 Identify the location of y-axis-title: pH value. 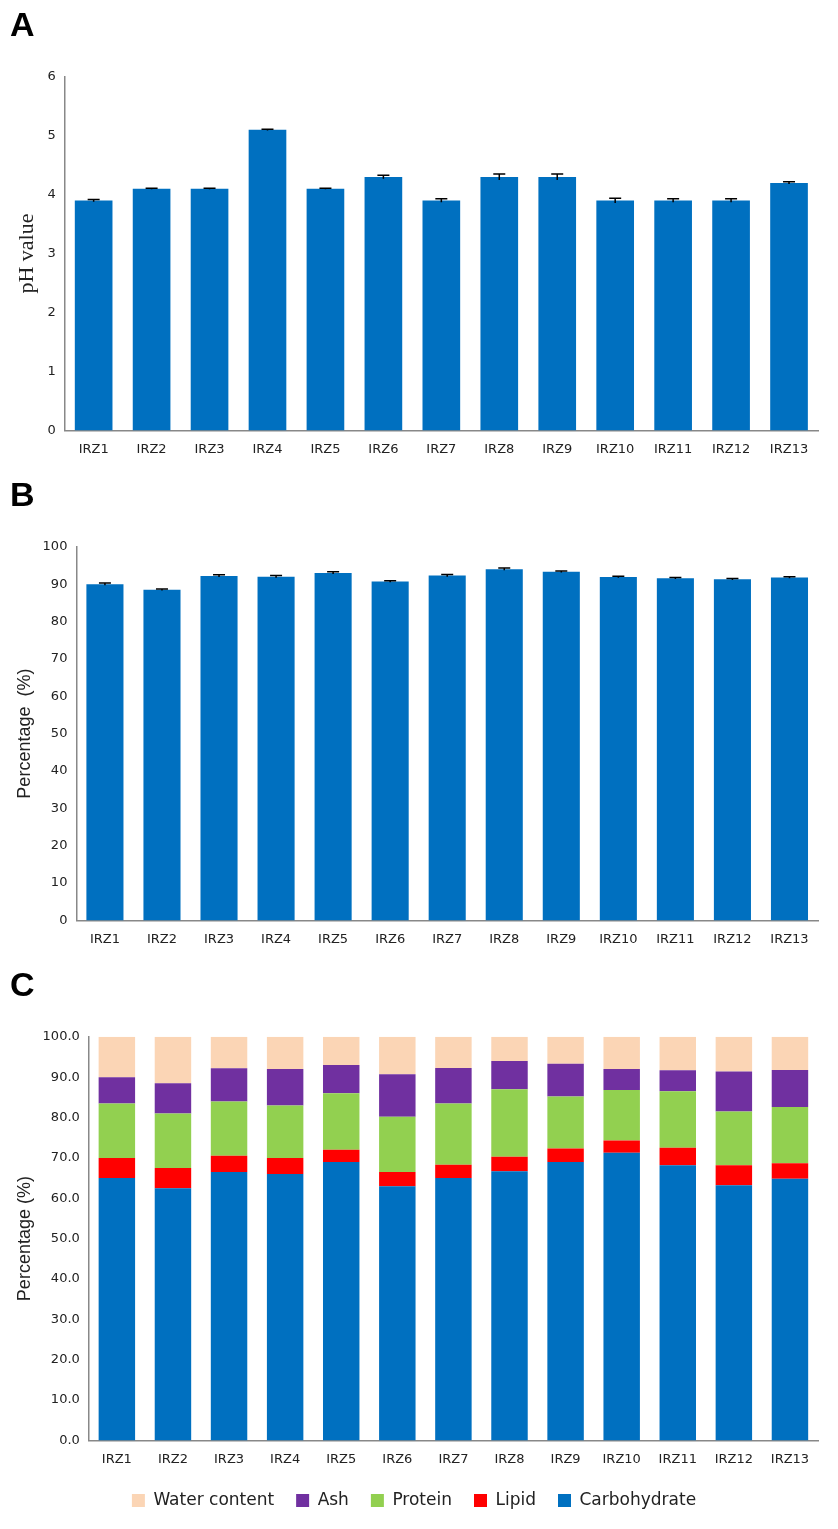
(25, 253).